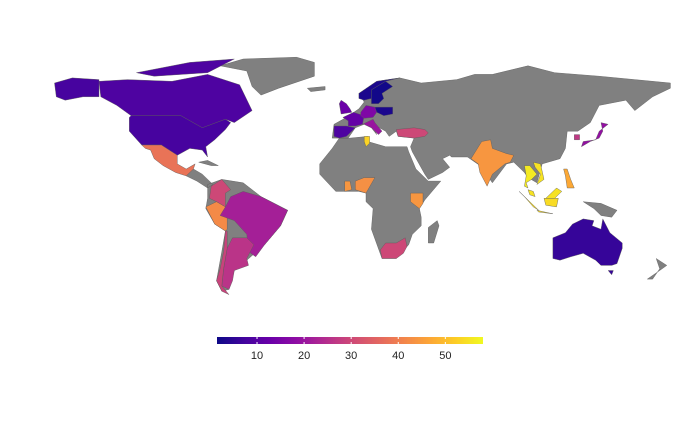 The width and height of the screenshot is (700, 432). Describe the element at coordinates (445, 356) in the screenshot. I see `colorbar-tick-label: 50` at that location.